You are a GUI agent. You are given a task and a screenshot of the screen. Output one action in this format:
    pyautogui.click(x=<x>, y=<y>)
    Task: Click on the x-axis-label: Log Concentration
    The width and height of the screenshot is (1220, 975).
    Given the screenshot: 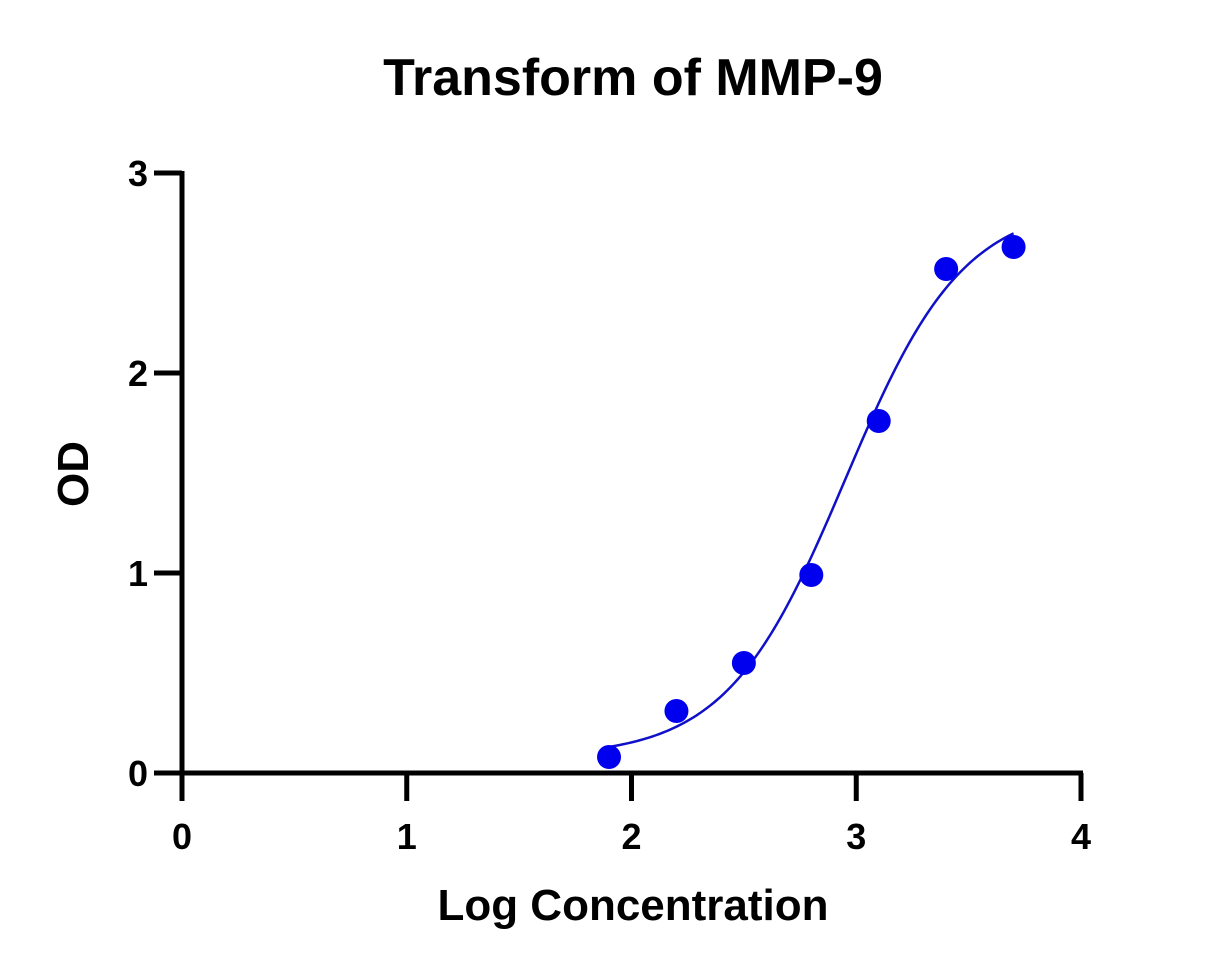 What is the action you would take?
    pyautogui.click(x=632, y=905)
    